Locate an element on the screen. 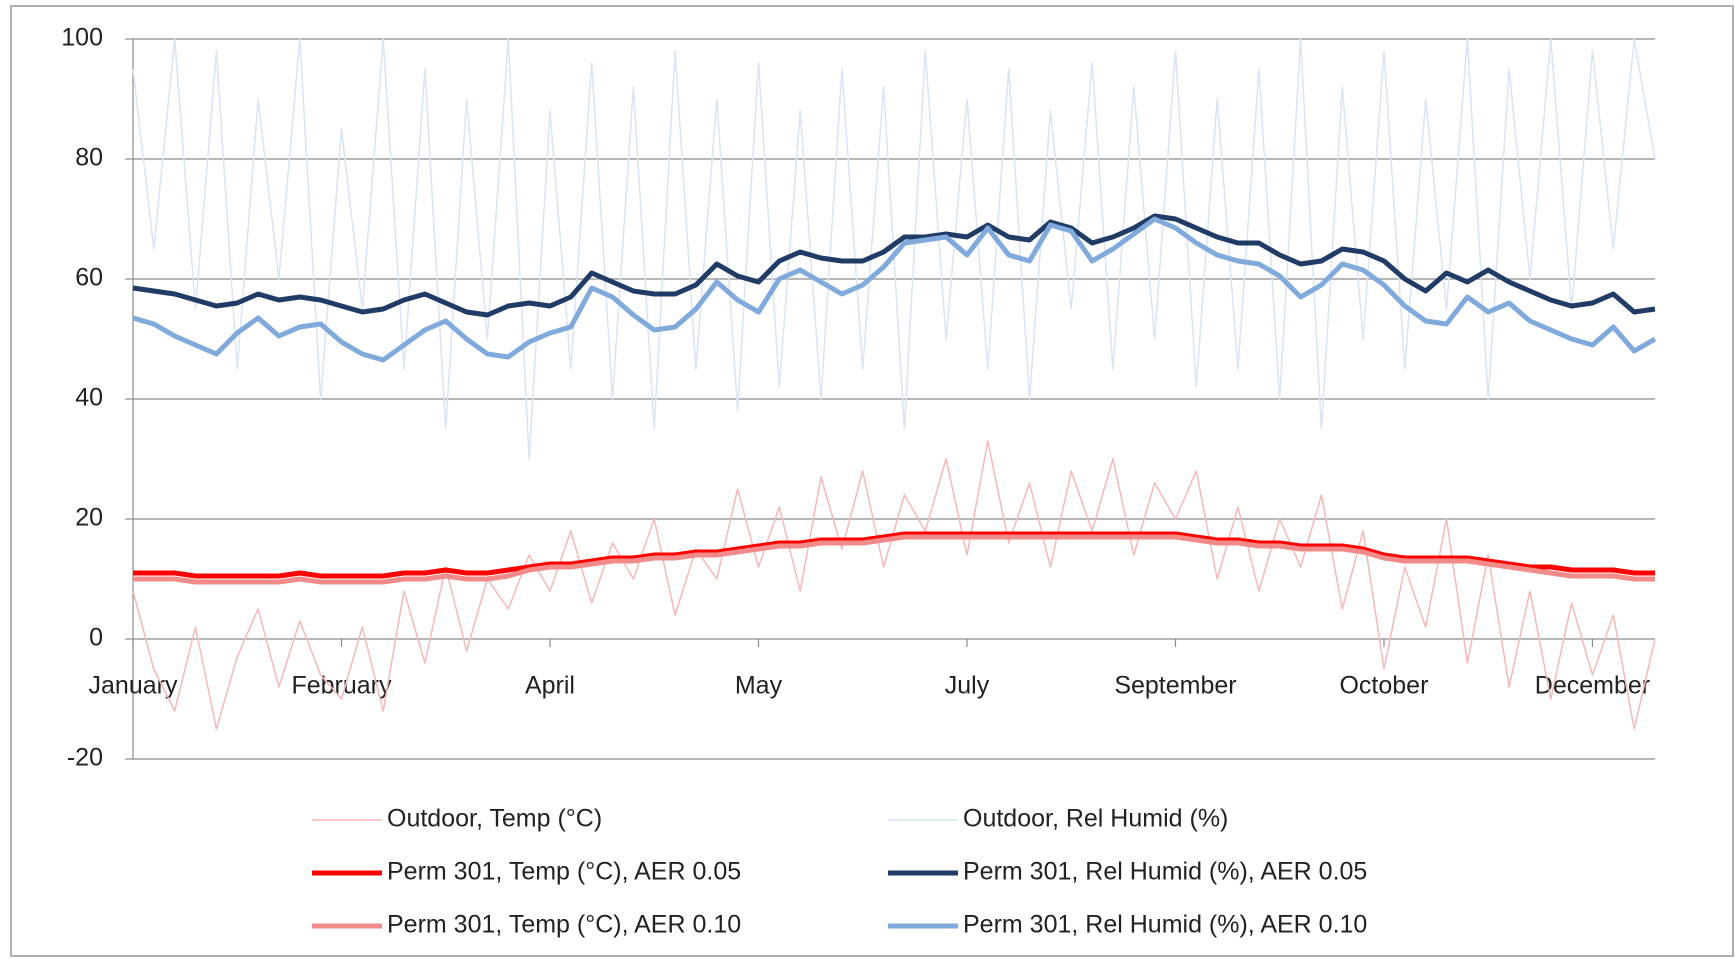 This screenshot has width=1735, height=959. y-tick-label: -20 is located at coordinates (85, 758).